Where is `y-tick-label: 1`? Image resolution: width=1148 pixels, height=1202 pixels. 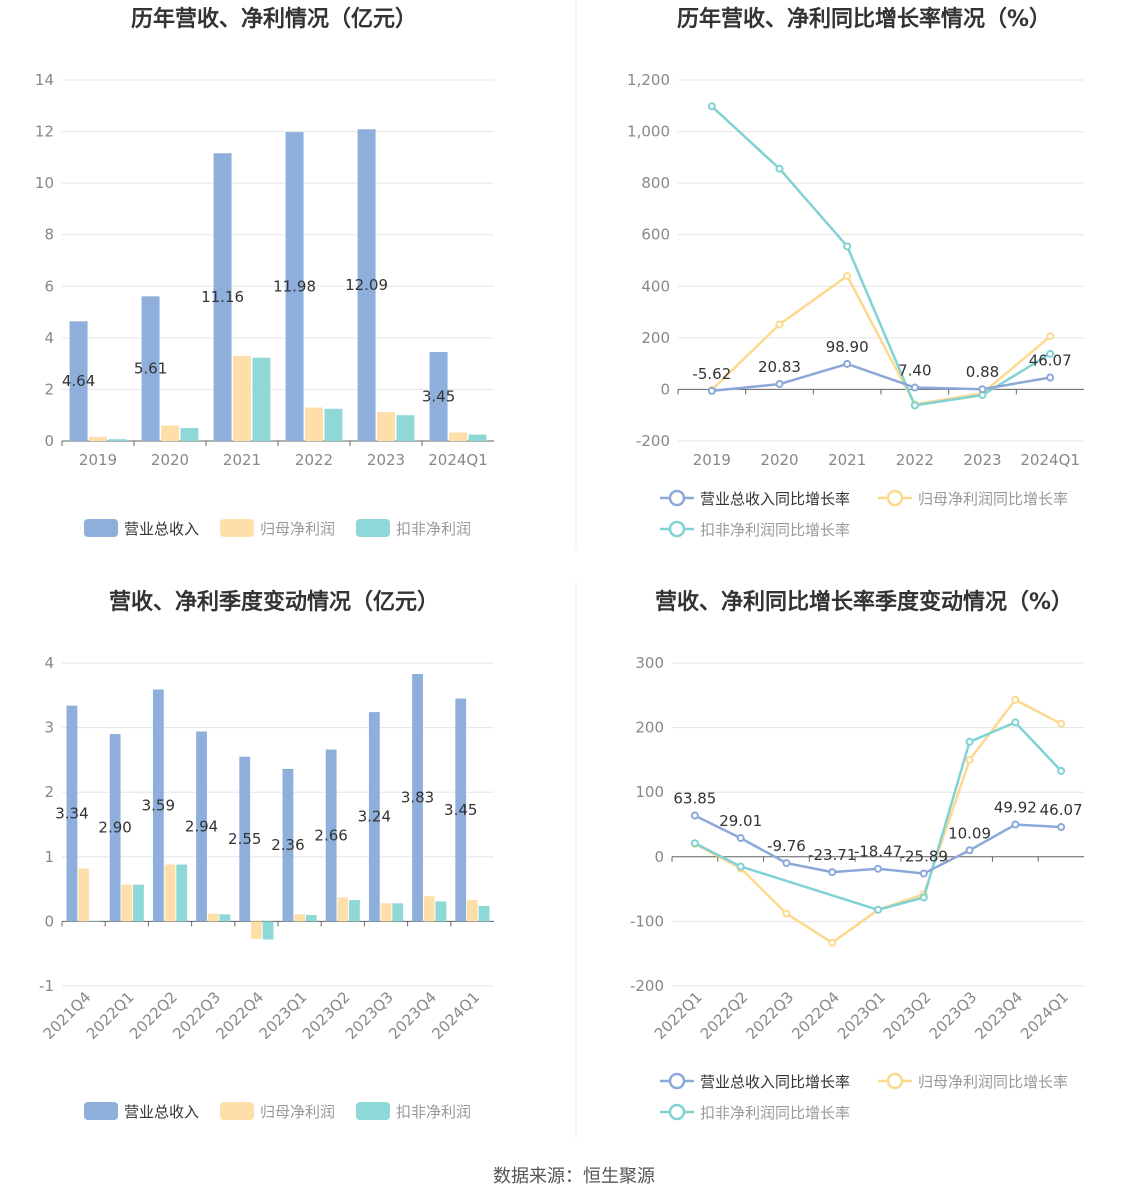
y-tick-label: 1 is located at coordinates (49, 857).